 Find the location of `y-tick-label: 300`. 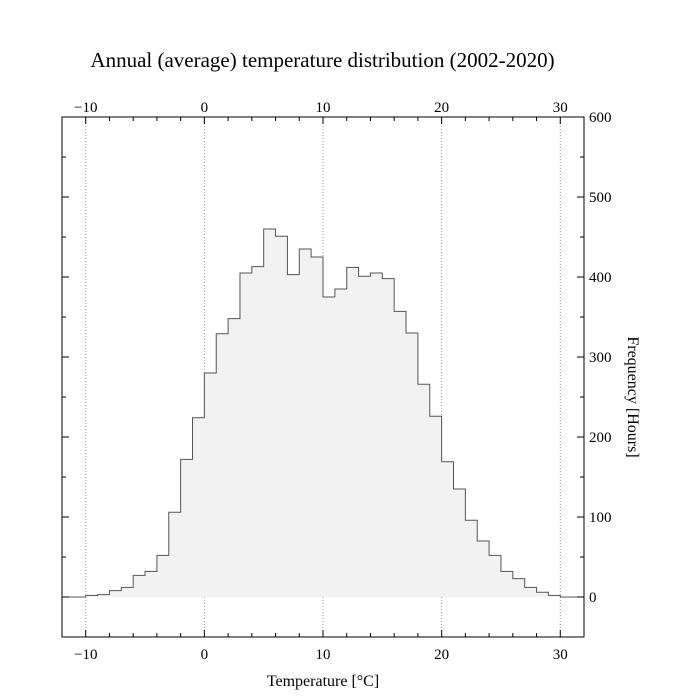

y-tick-label: 300 is located at coordinates (600, 358).